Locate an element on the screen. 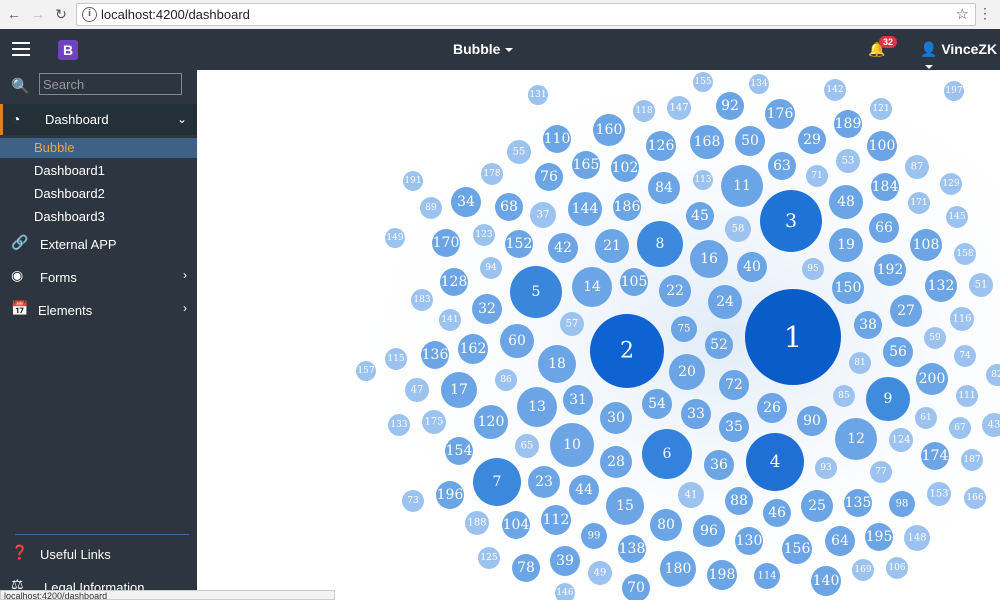 Image resolution: width=1000 pixels, height=601 pixels. bubble-node: 5 is located at coordinates (536, 292).